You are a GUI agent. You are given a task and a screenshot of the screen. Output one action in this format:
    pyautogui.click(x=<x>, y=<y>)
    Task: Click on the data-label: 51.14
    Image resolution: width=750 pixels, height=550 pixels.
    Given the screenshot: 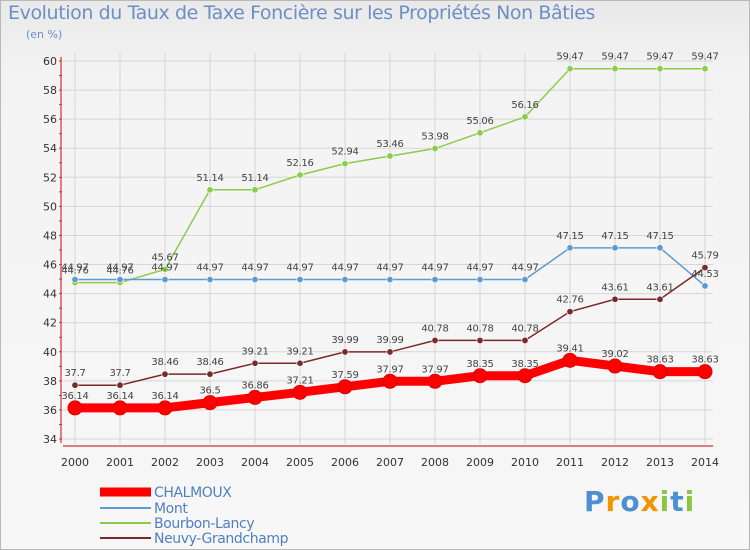 What is the action you would take?
    pyautogui.click(x=209, y=178)
    